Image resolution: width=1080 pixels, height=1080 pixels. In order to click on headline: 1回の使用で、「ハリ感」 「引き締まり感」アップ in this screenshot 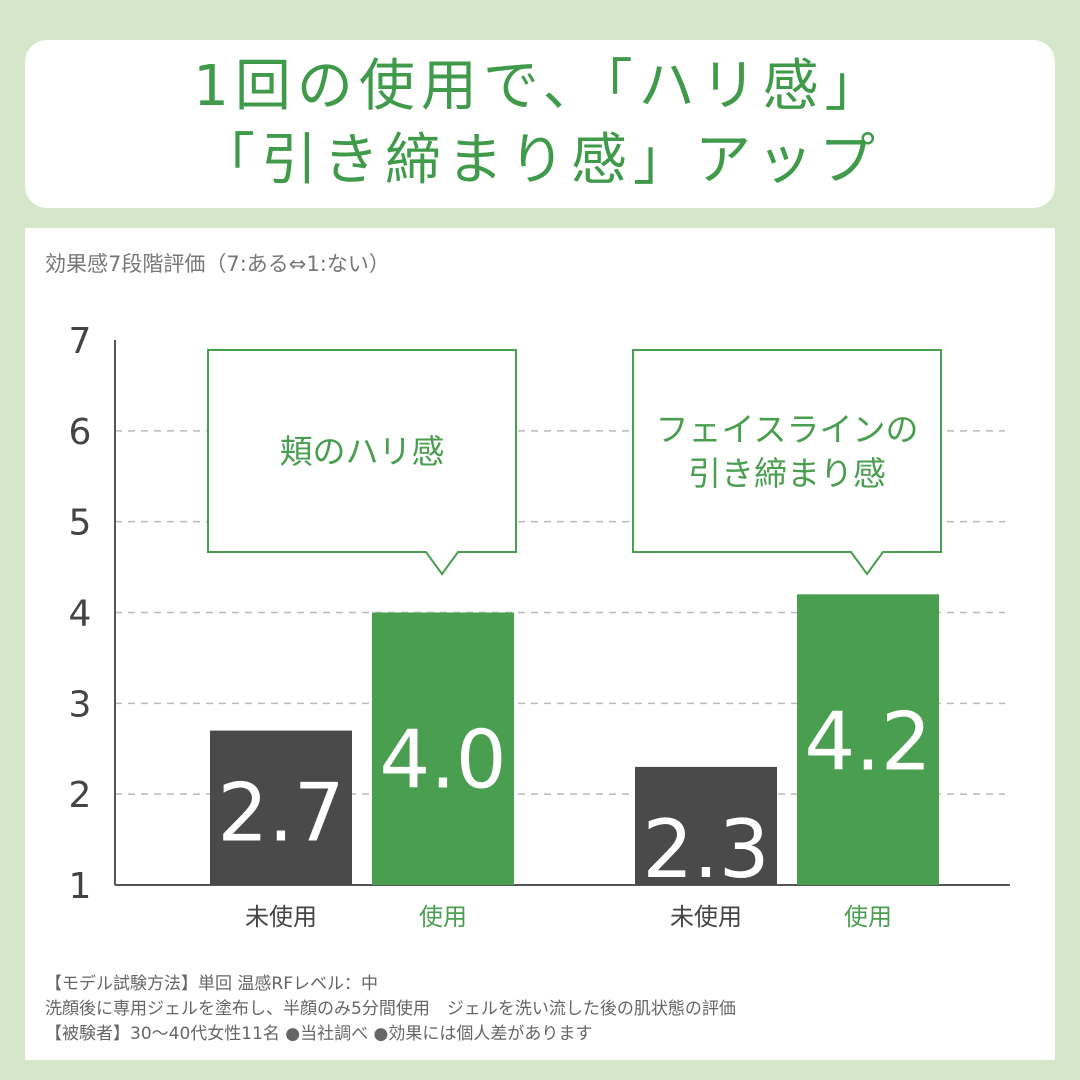, I will do `click(540, 124)`.